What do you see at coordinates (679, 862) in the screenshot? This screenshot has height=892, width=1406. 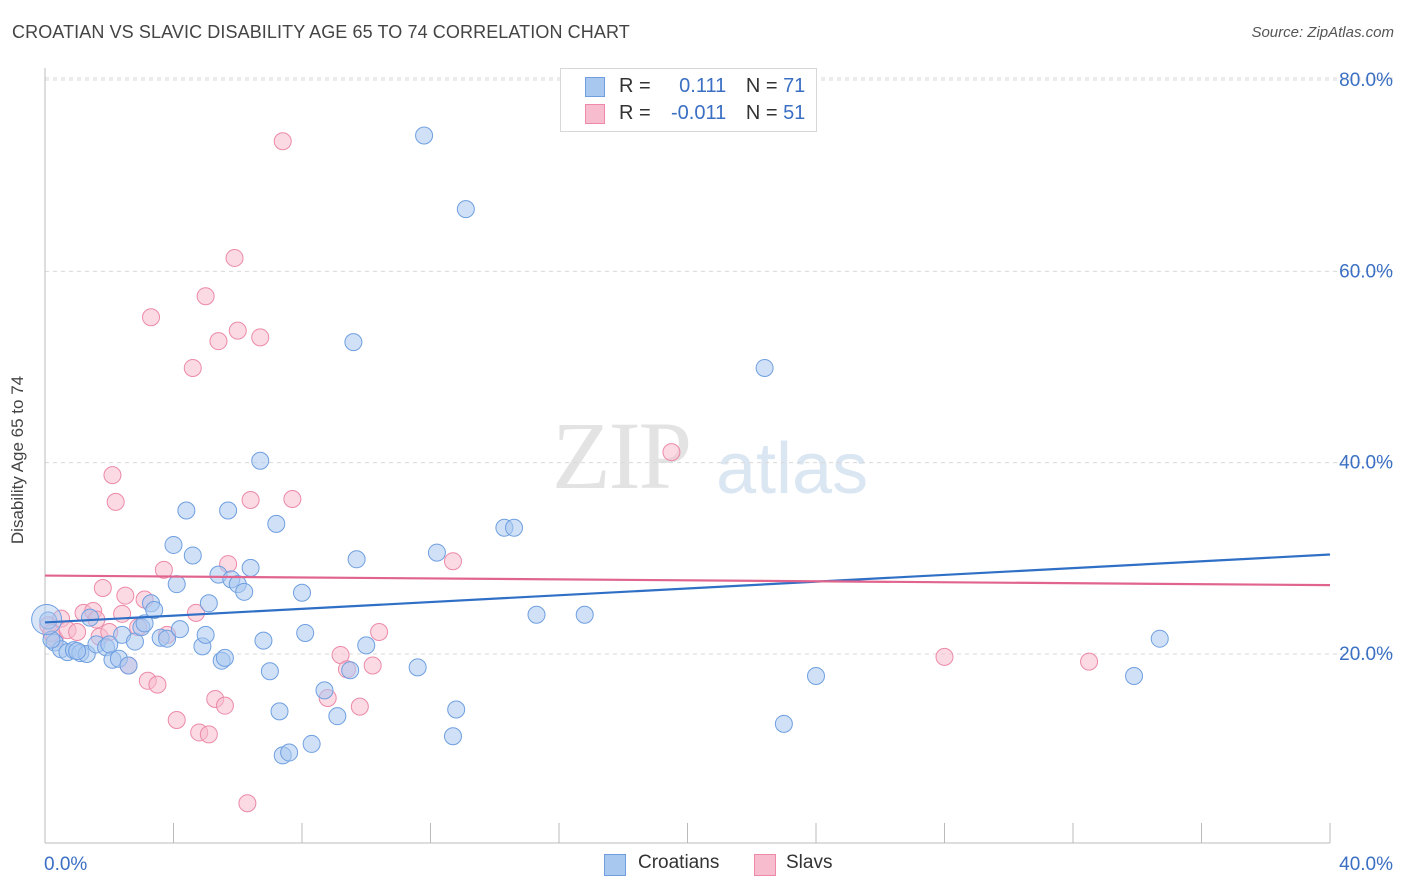 I see `legend-label-croatians: Croatians` at bounding box center [679, 862].